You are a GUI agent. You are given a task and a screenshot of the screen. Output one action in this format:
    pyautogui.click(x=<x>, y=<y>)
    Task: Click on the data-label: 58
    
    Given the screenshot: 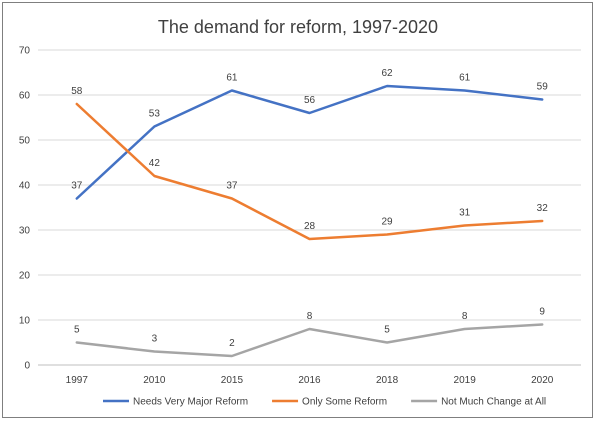 What is the action you would take?
    pyautogui.click(x=77, y=91)
    